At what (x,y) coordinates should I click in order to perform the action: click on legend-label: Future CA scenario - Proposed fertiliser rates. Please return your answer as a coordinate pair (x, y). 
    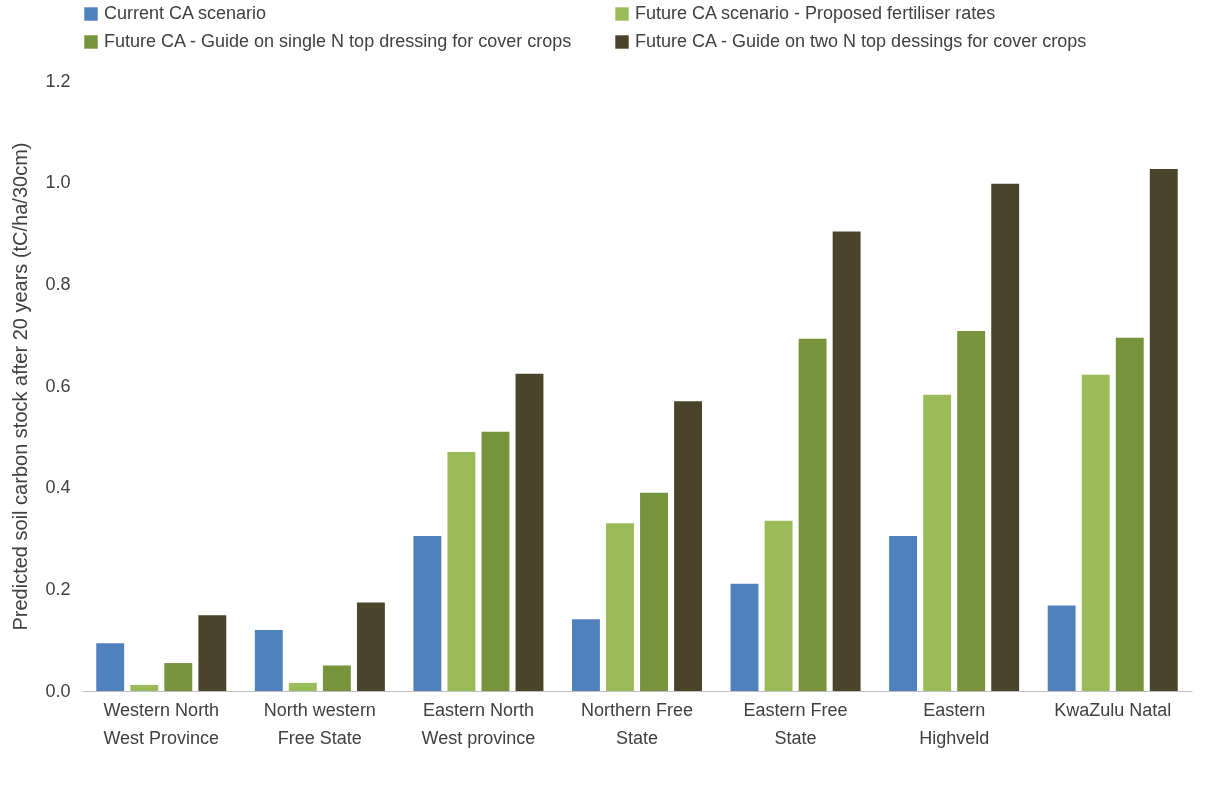
    Looking at the image, I should click on (815, 13).